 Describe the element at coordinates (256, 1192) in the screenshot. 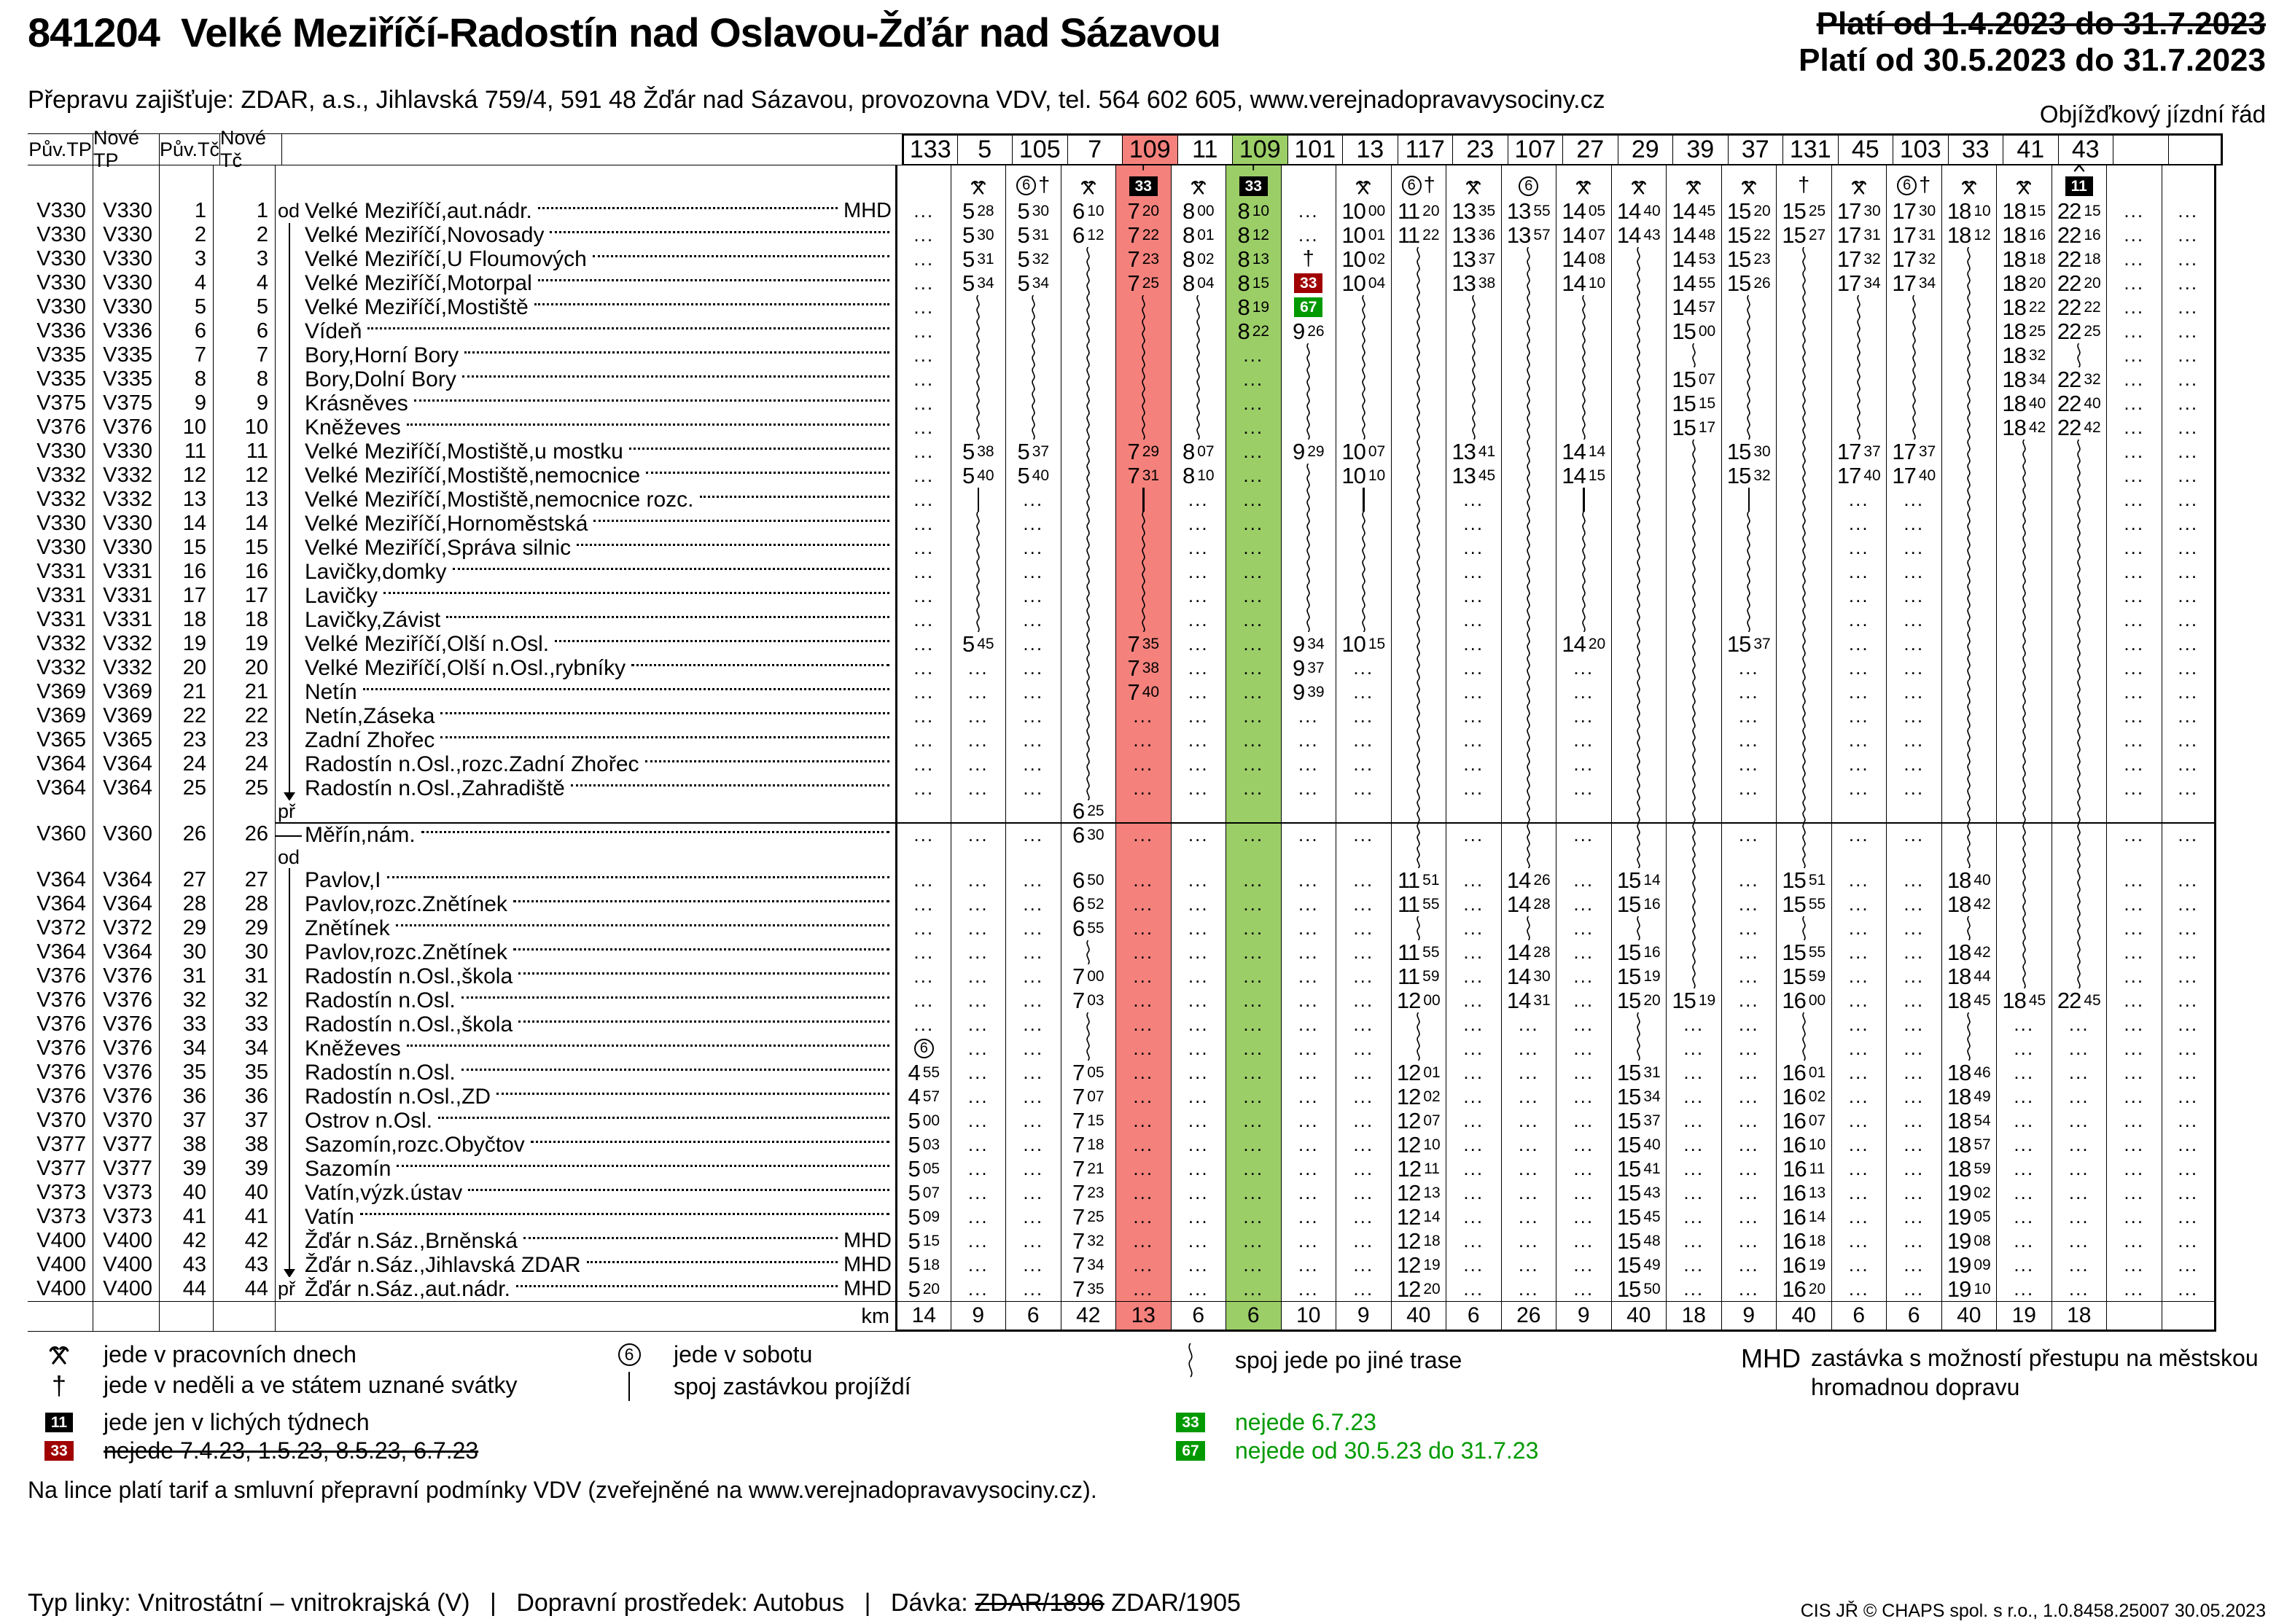

I see `new-tc: 40` at that location.